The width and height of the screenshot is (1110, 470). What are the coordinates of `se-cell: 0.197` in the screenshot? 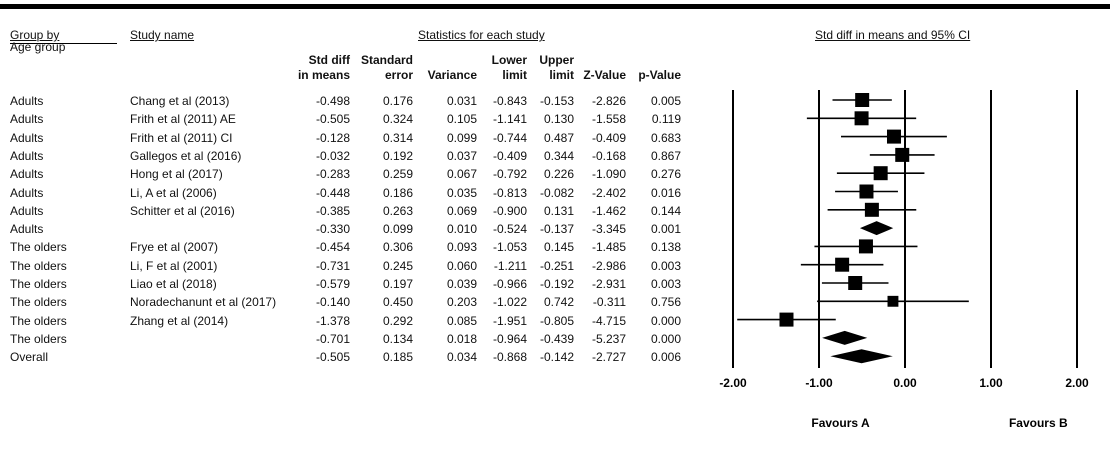 It's located at (397, 284).